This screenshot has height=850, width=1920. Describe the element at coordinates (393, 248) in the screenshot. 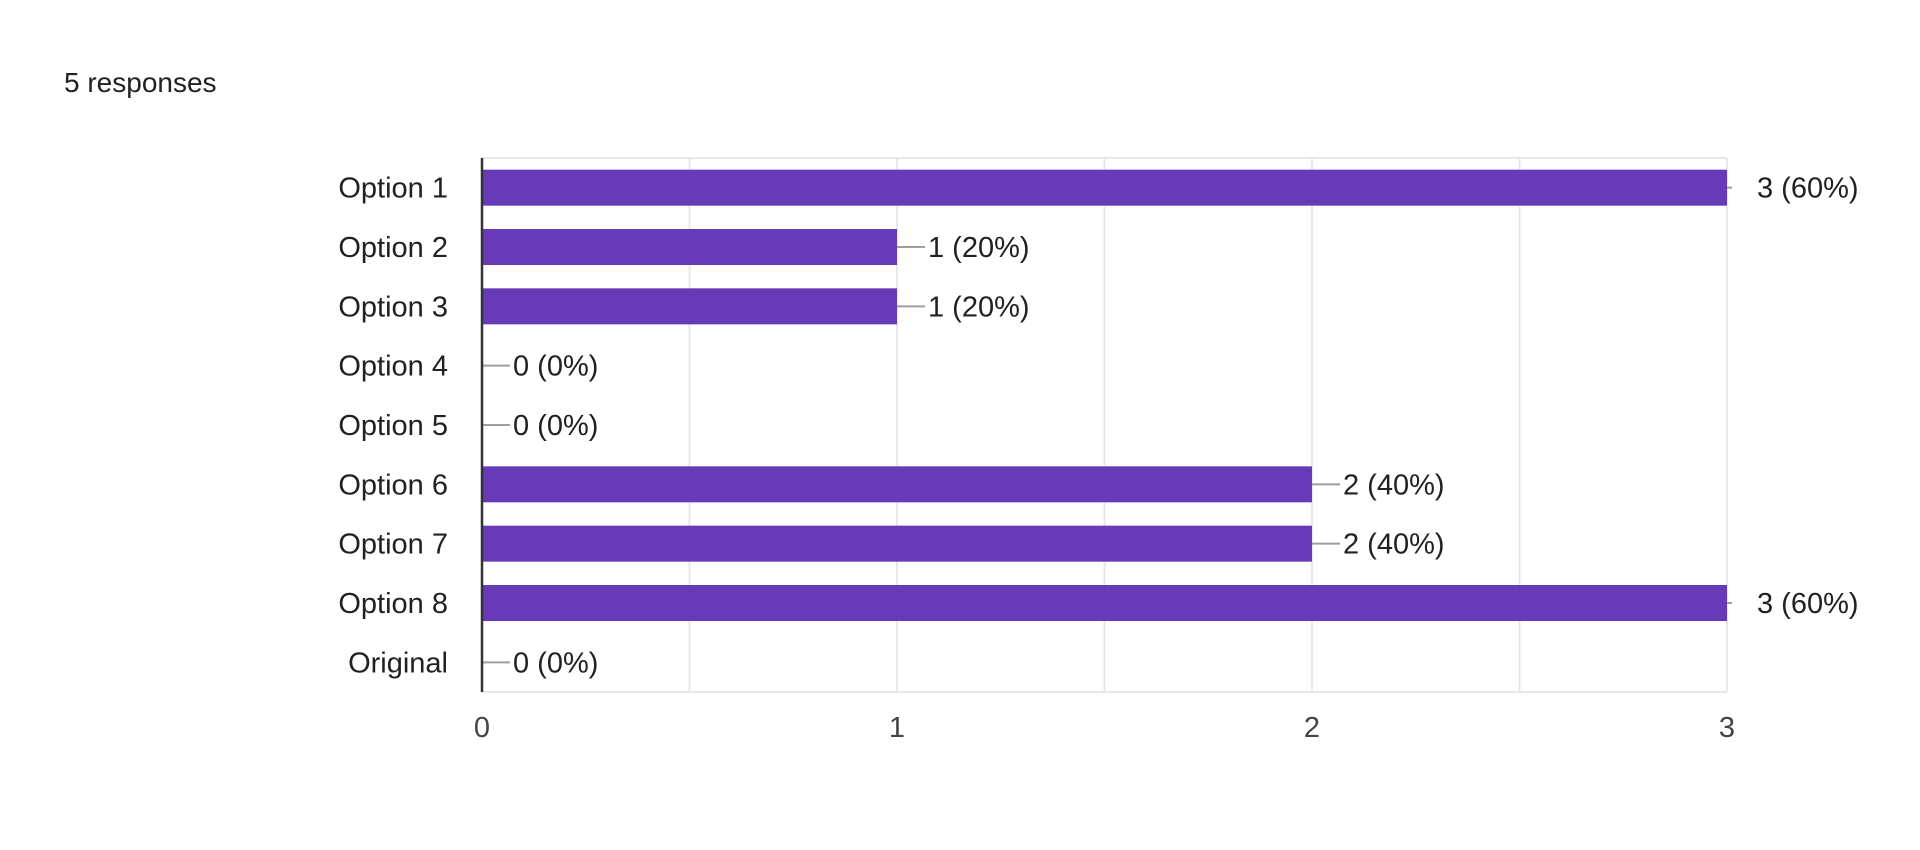

I see `category-label: Option 2` at that location.